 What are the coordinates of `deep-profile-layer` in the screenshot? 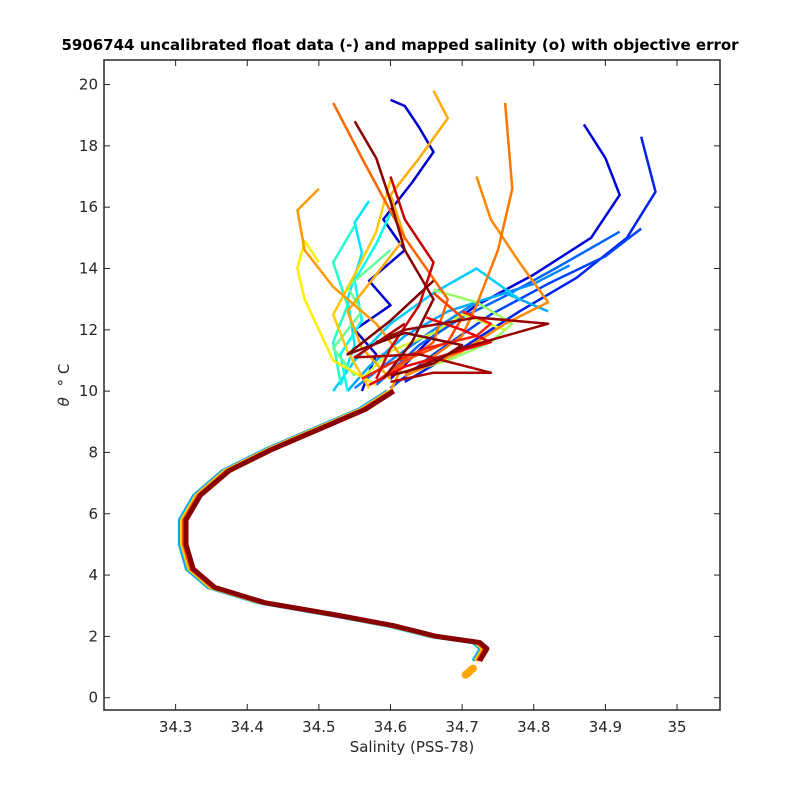 It's located at (333, 525).